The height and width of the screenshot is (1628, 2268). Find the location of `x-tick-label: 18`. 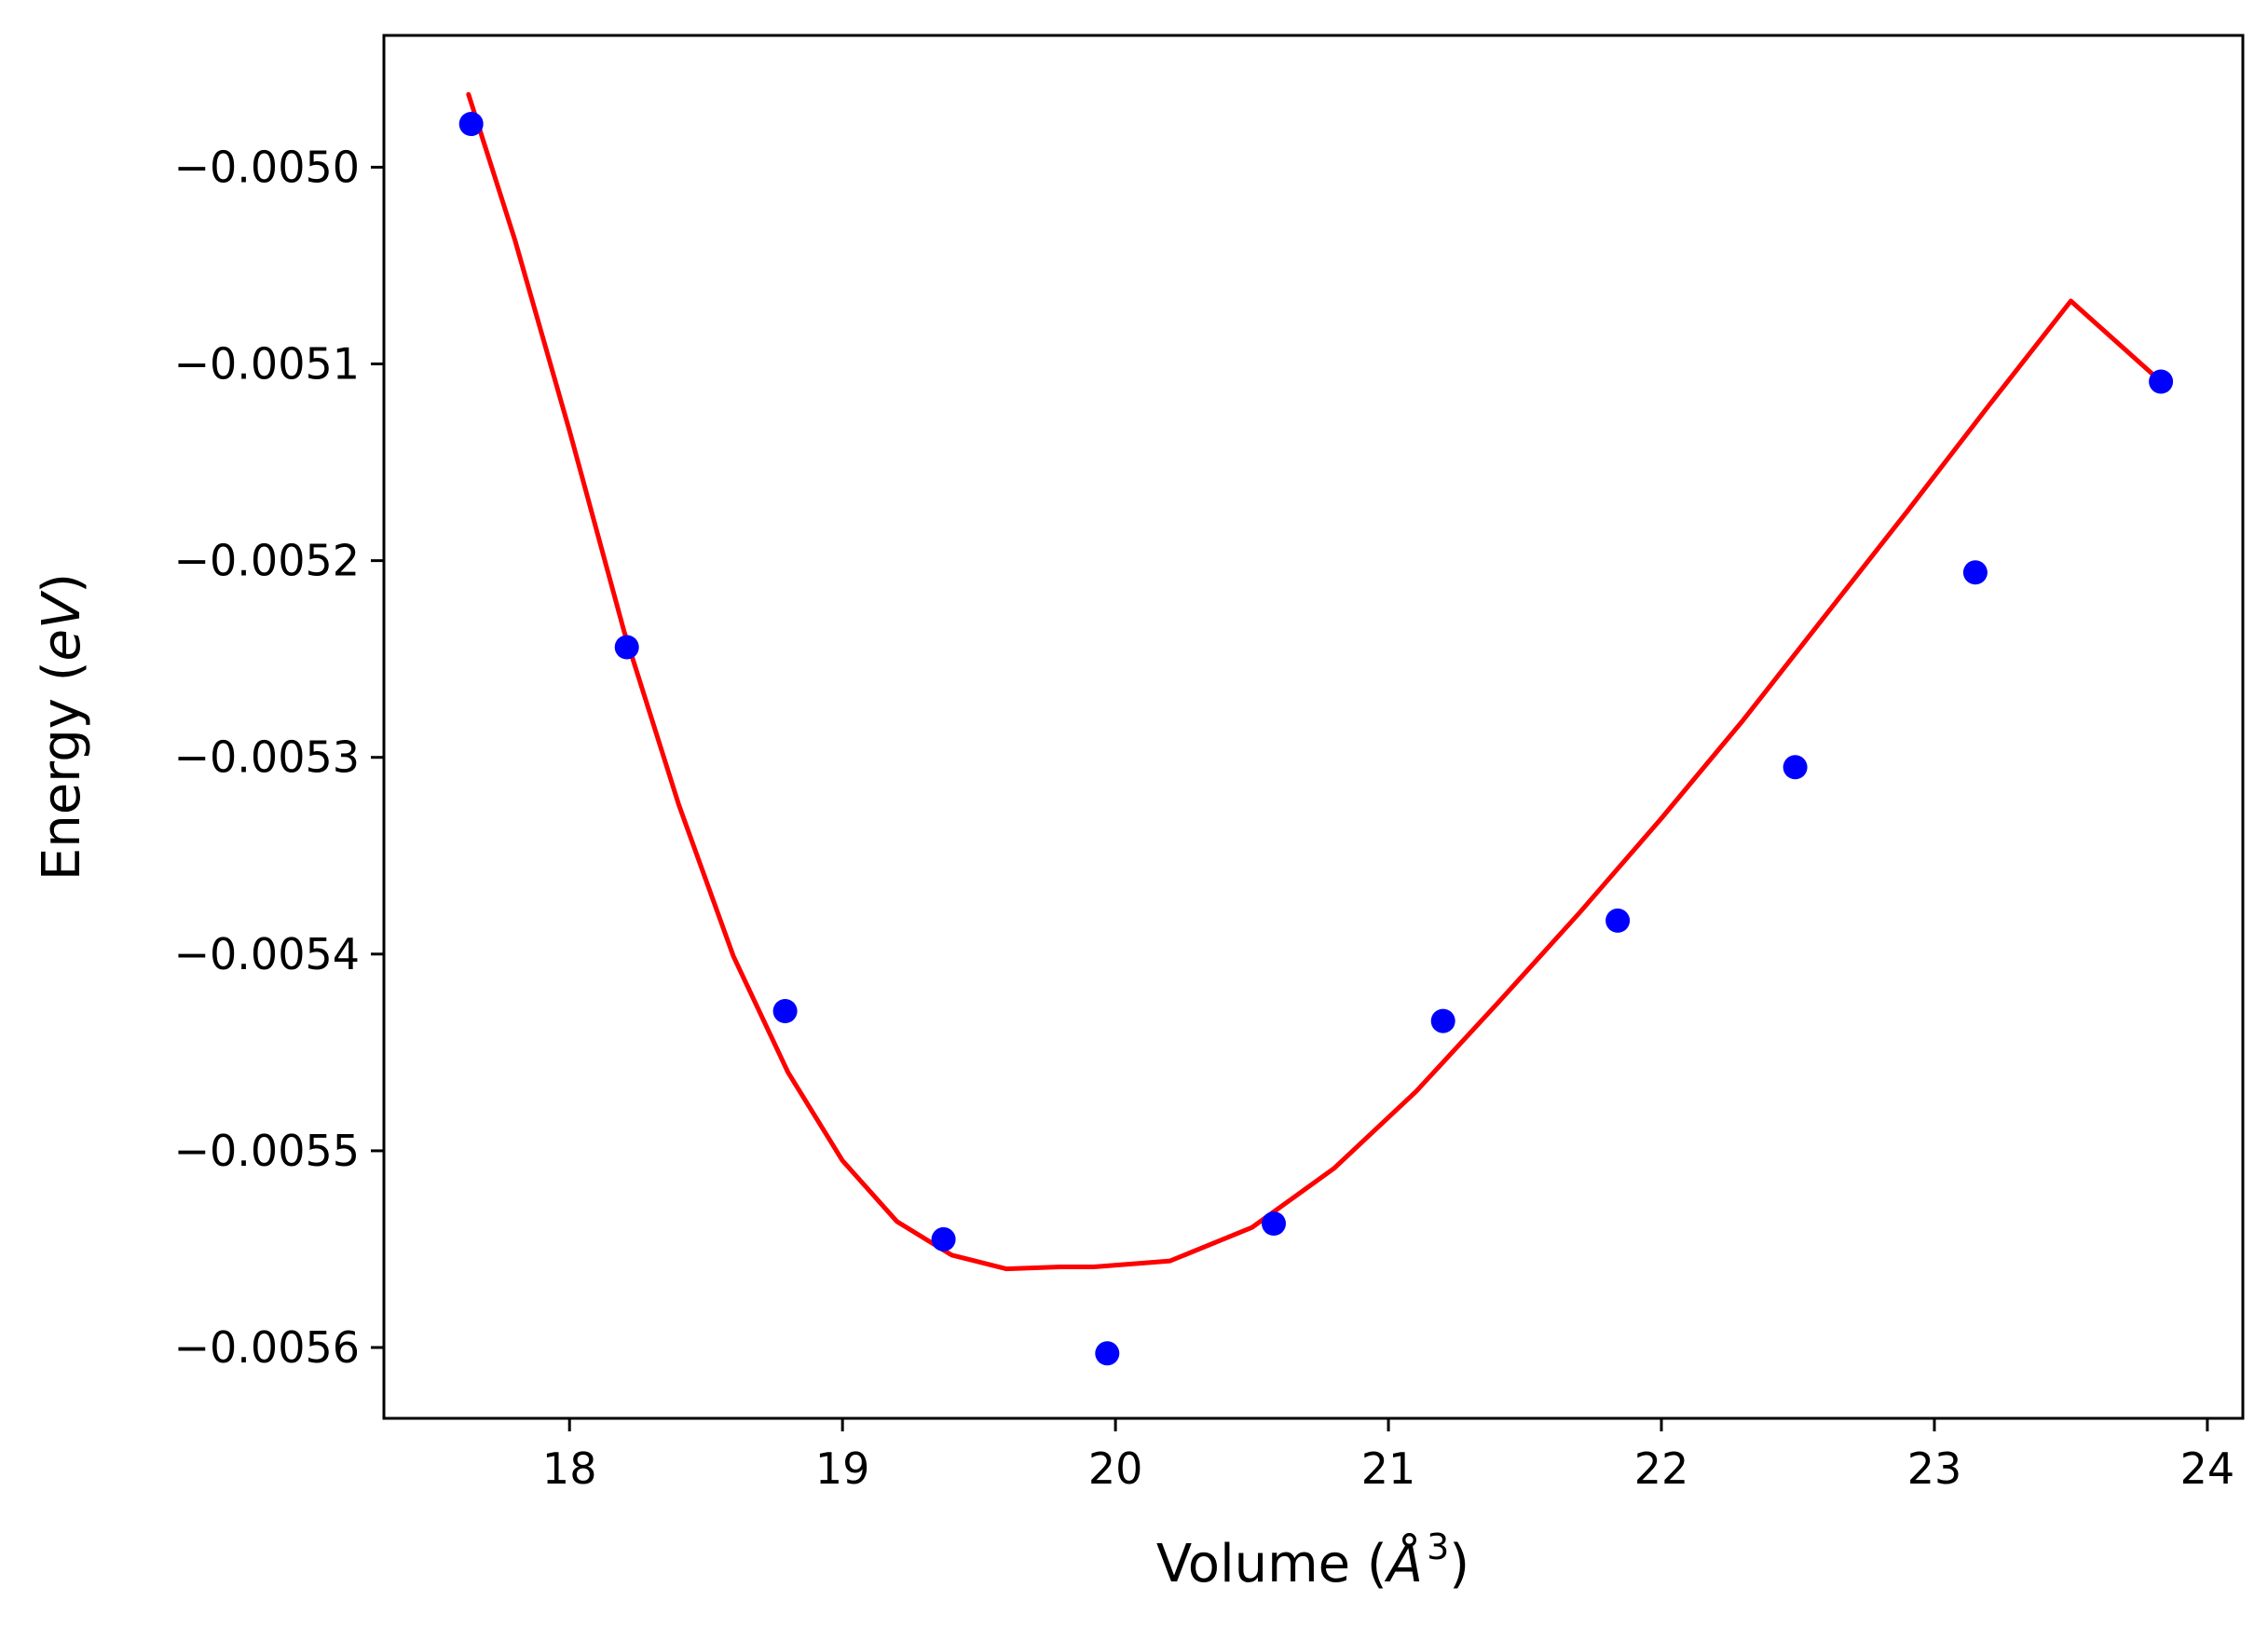

x-tick-label: 18 is located at coordinates (569, 1468).